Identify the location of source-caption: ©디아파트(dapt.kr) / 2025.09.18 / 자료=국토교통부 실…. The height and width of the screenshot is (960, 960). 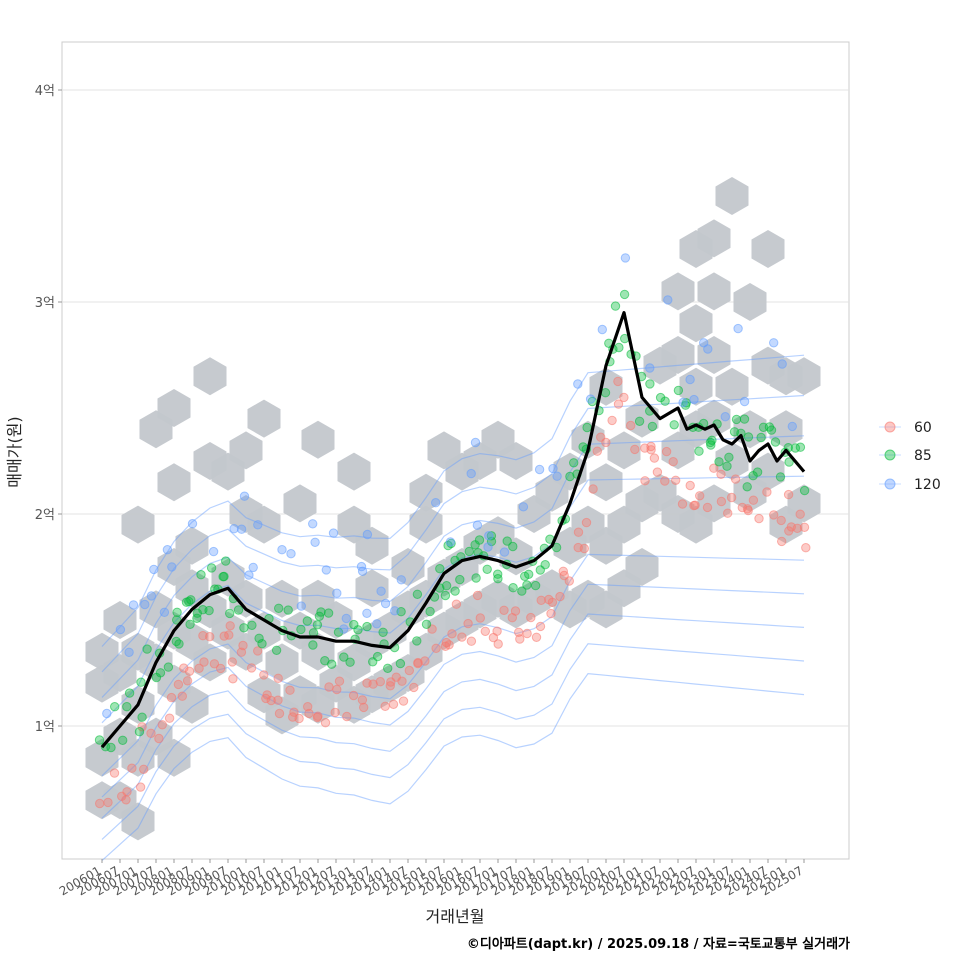
(658, 944).